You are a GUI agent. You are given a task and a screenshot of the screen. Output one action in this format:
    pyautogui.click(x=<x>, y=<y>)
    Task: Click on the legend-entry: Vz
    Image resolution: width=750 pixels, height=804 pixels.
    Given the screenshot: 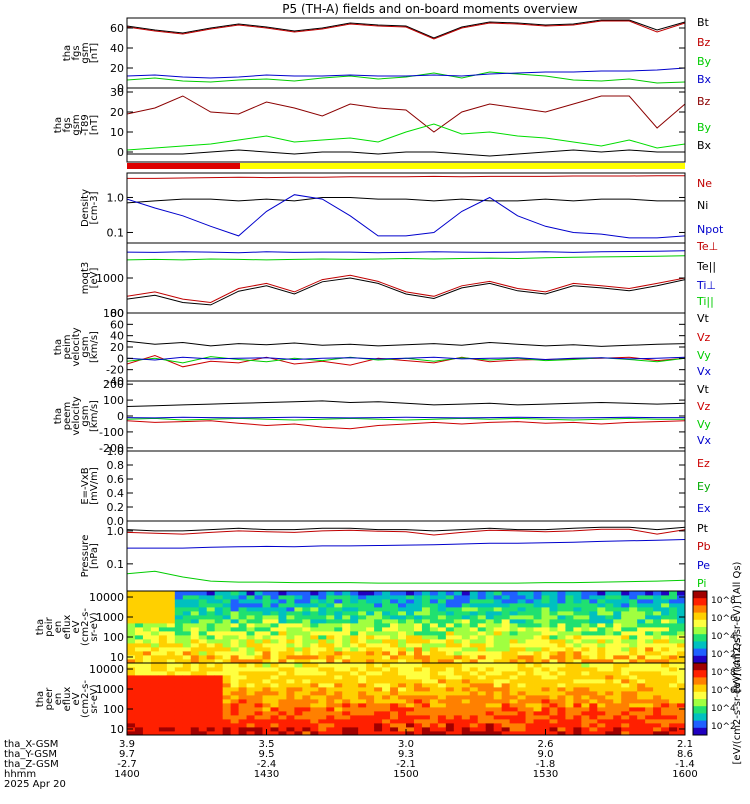 What is the action you would take?
    pyautogui.click(x=704, y=337)
    